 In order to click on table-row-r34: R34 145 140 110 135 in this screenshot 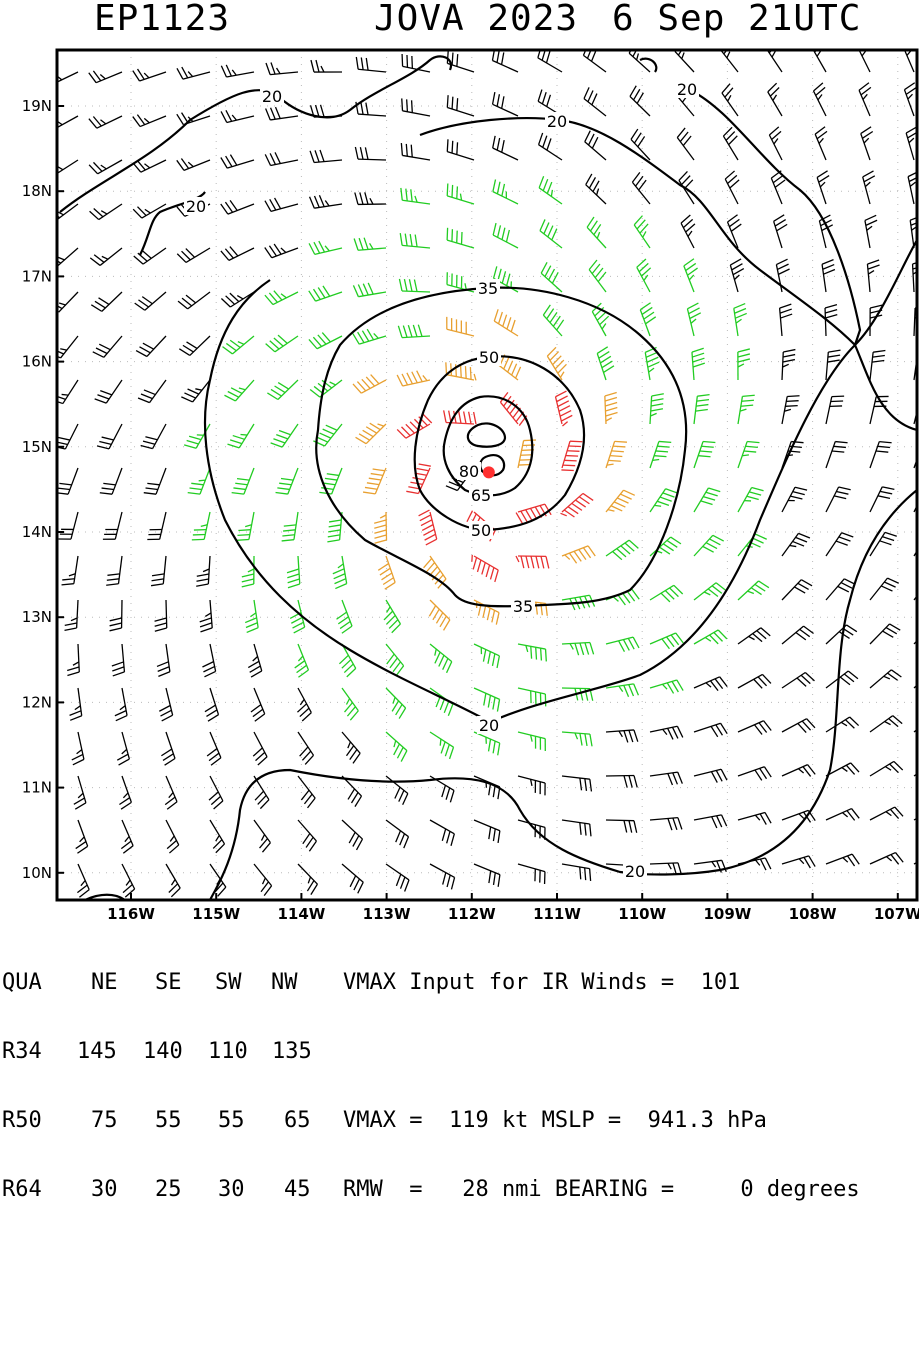, I will do `click(26, 1051)`.